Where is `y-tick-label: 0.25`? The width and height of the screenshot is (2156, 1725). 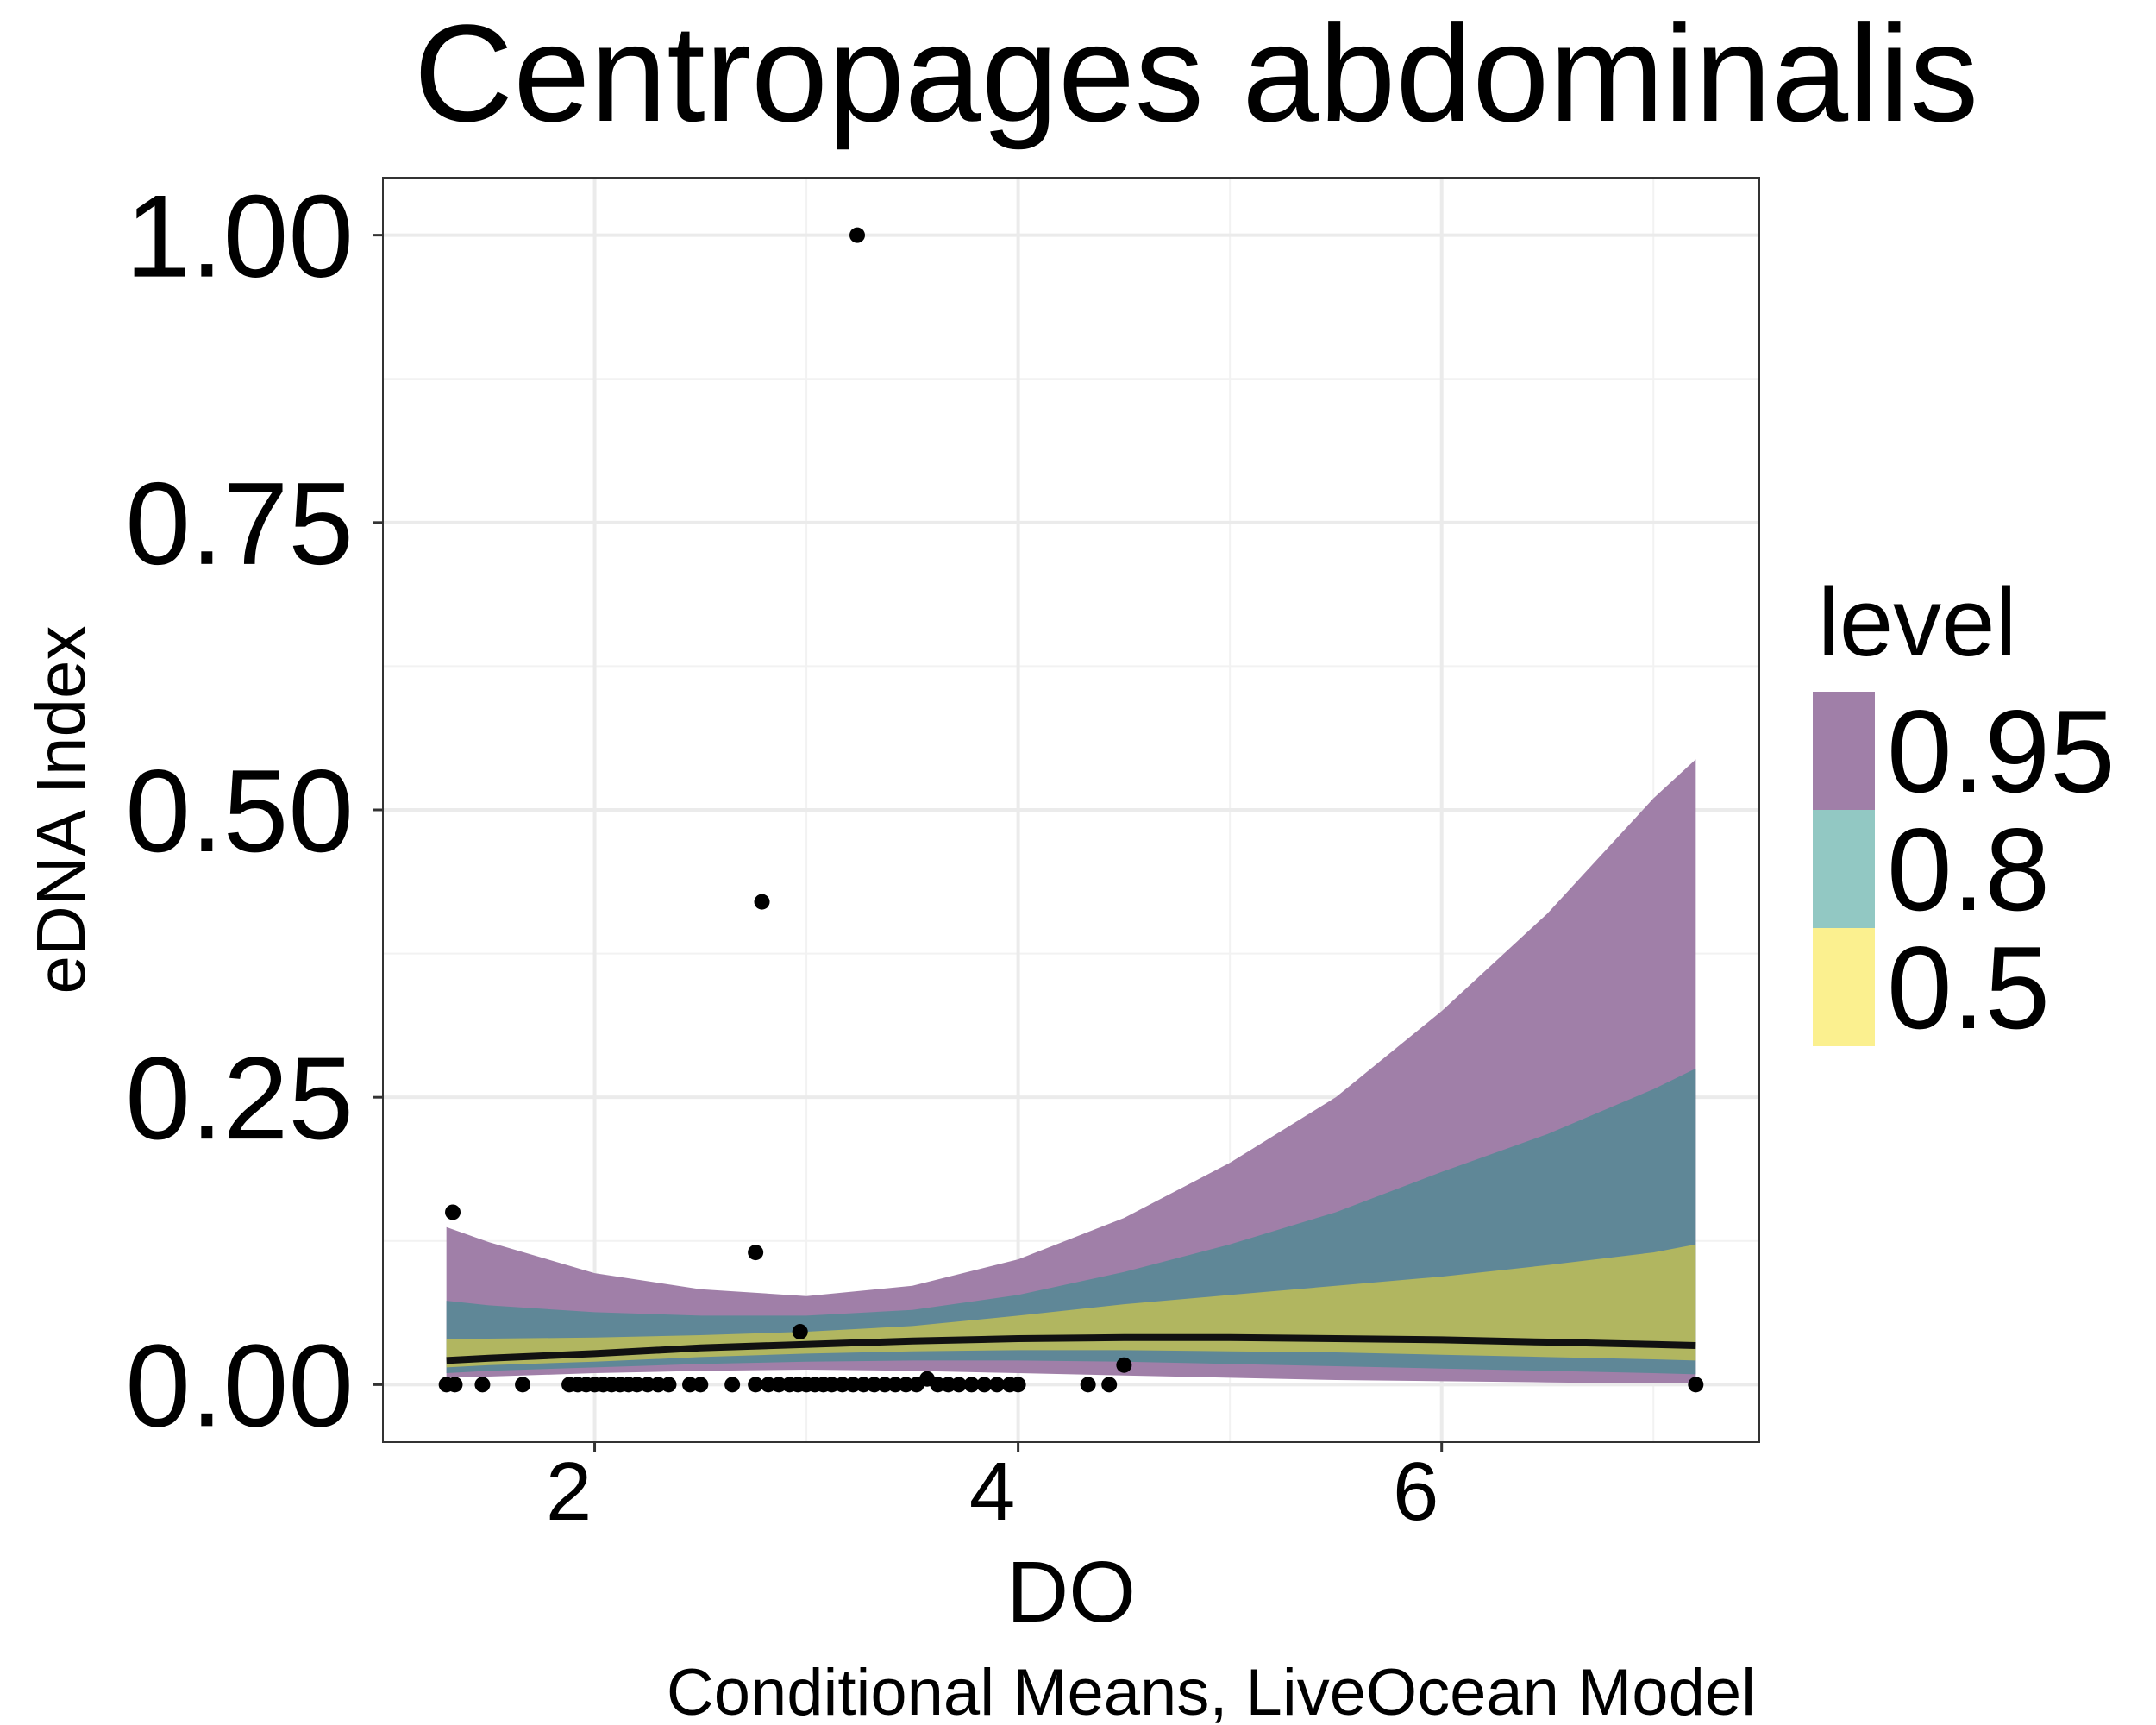
y-tick-label: 0.25 is located at coordinates (240, 1098).